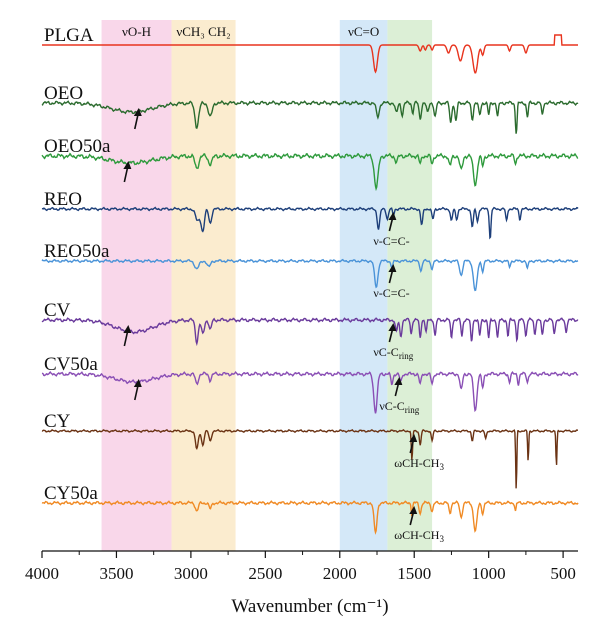 The image size is (600, 643). Describe the element at coordinates (63, 93) in the screenshot. I see `series-label-oeo: OEO` at that location.